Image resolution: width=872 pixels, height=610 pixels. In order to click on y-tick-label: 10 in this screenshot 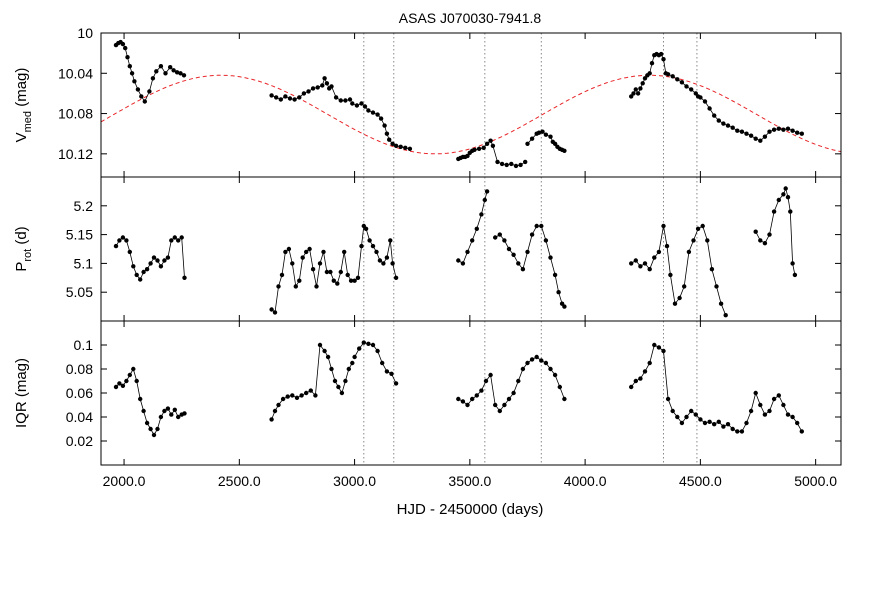, I will do `click(85, 33)`.